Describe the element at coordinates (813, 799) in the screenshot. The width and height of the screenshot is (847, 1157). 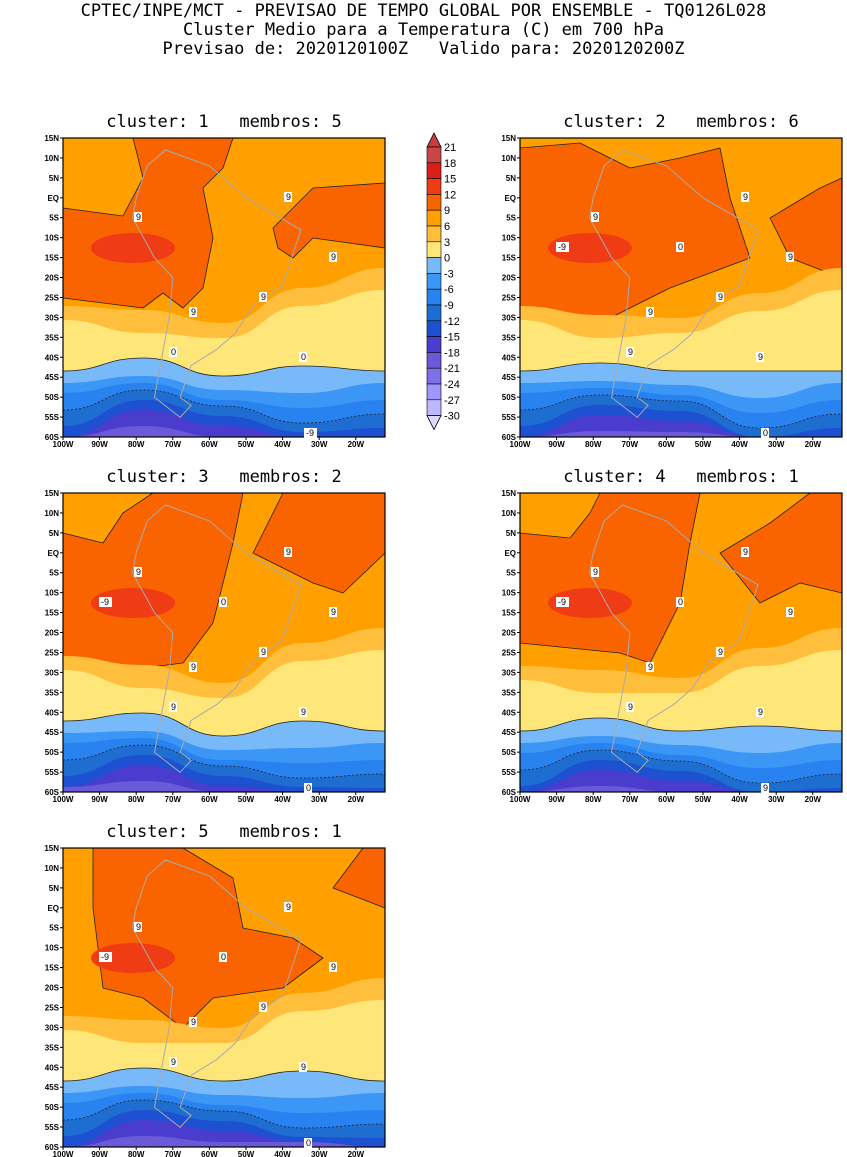
I see `lon-tick-label: 20W` at that location.